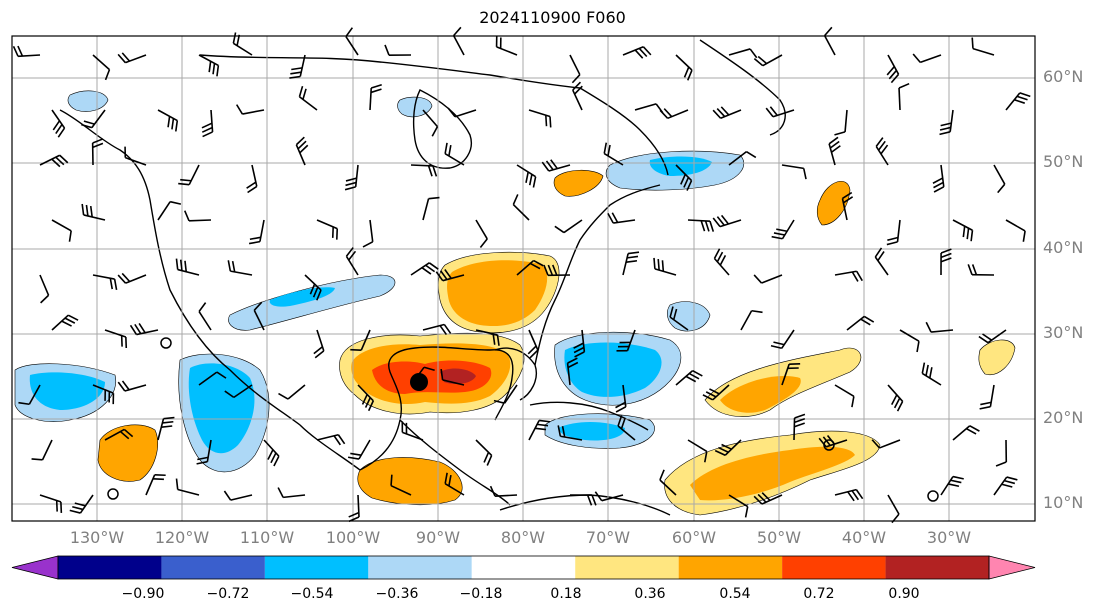 The image size is (1105, 615). What do you see at coordinates (182, 537) in the screenshot?
I see `lon-label-120w: 120°W` at bounding box center [182, 537].